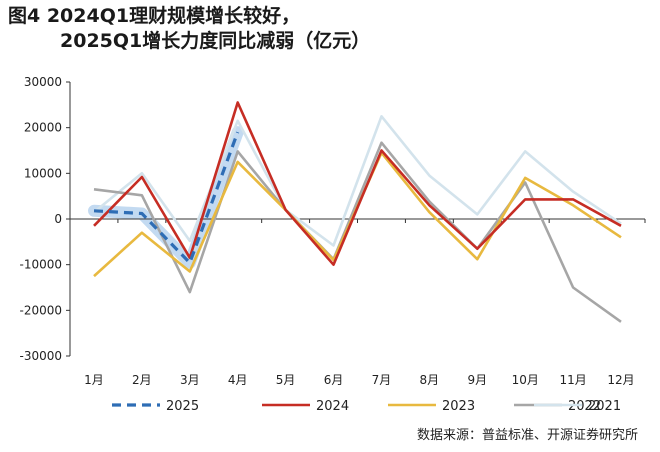  I want to click on legend-label-2021: 2021, so click(604, 406).